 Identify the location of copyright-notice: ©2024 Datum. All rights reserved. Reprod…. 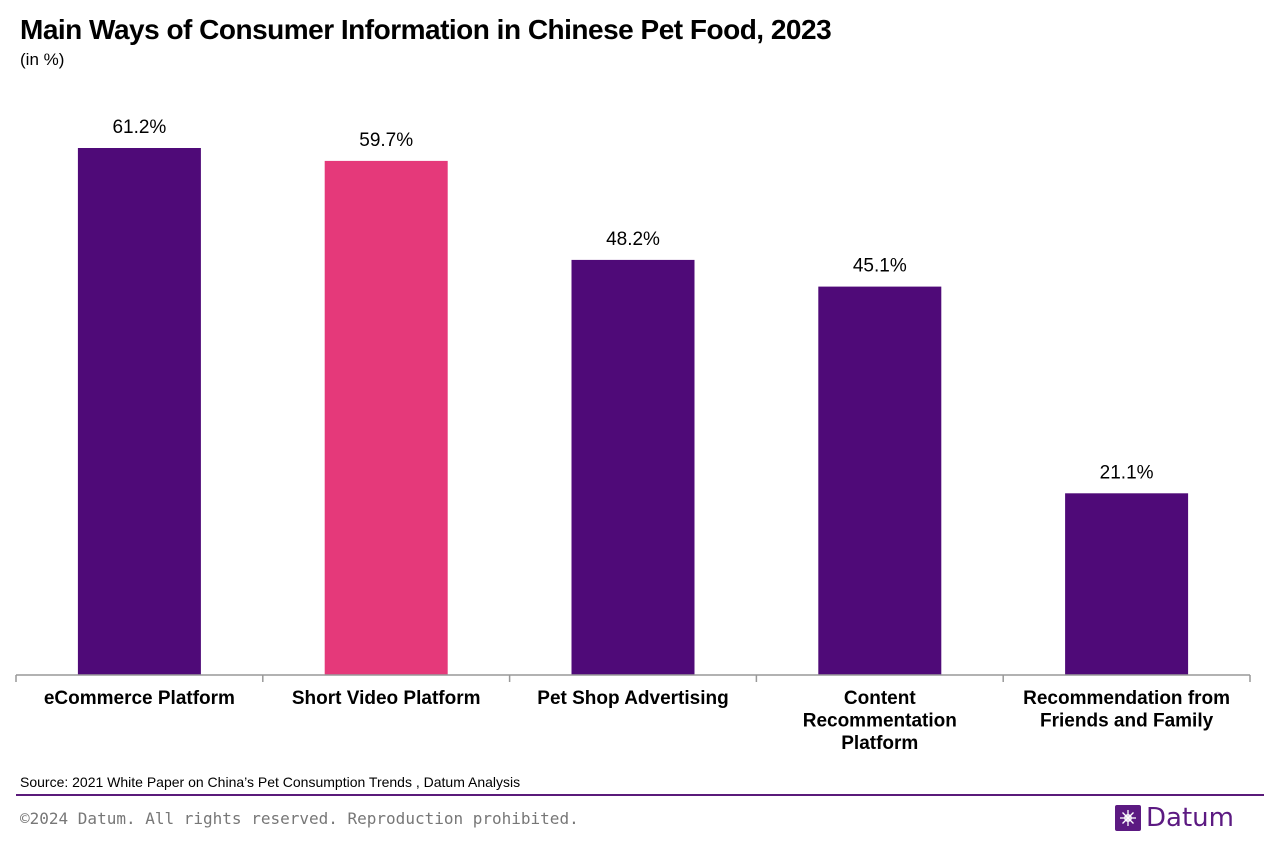
(299, 818).